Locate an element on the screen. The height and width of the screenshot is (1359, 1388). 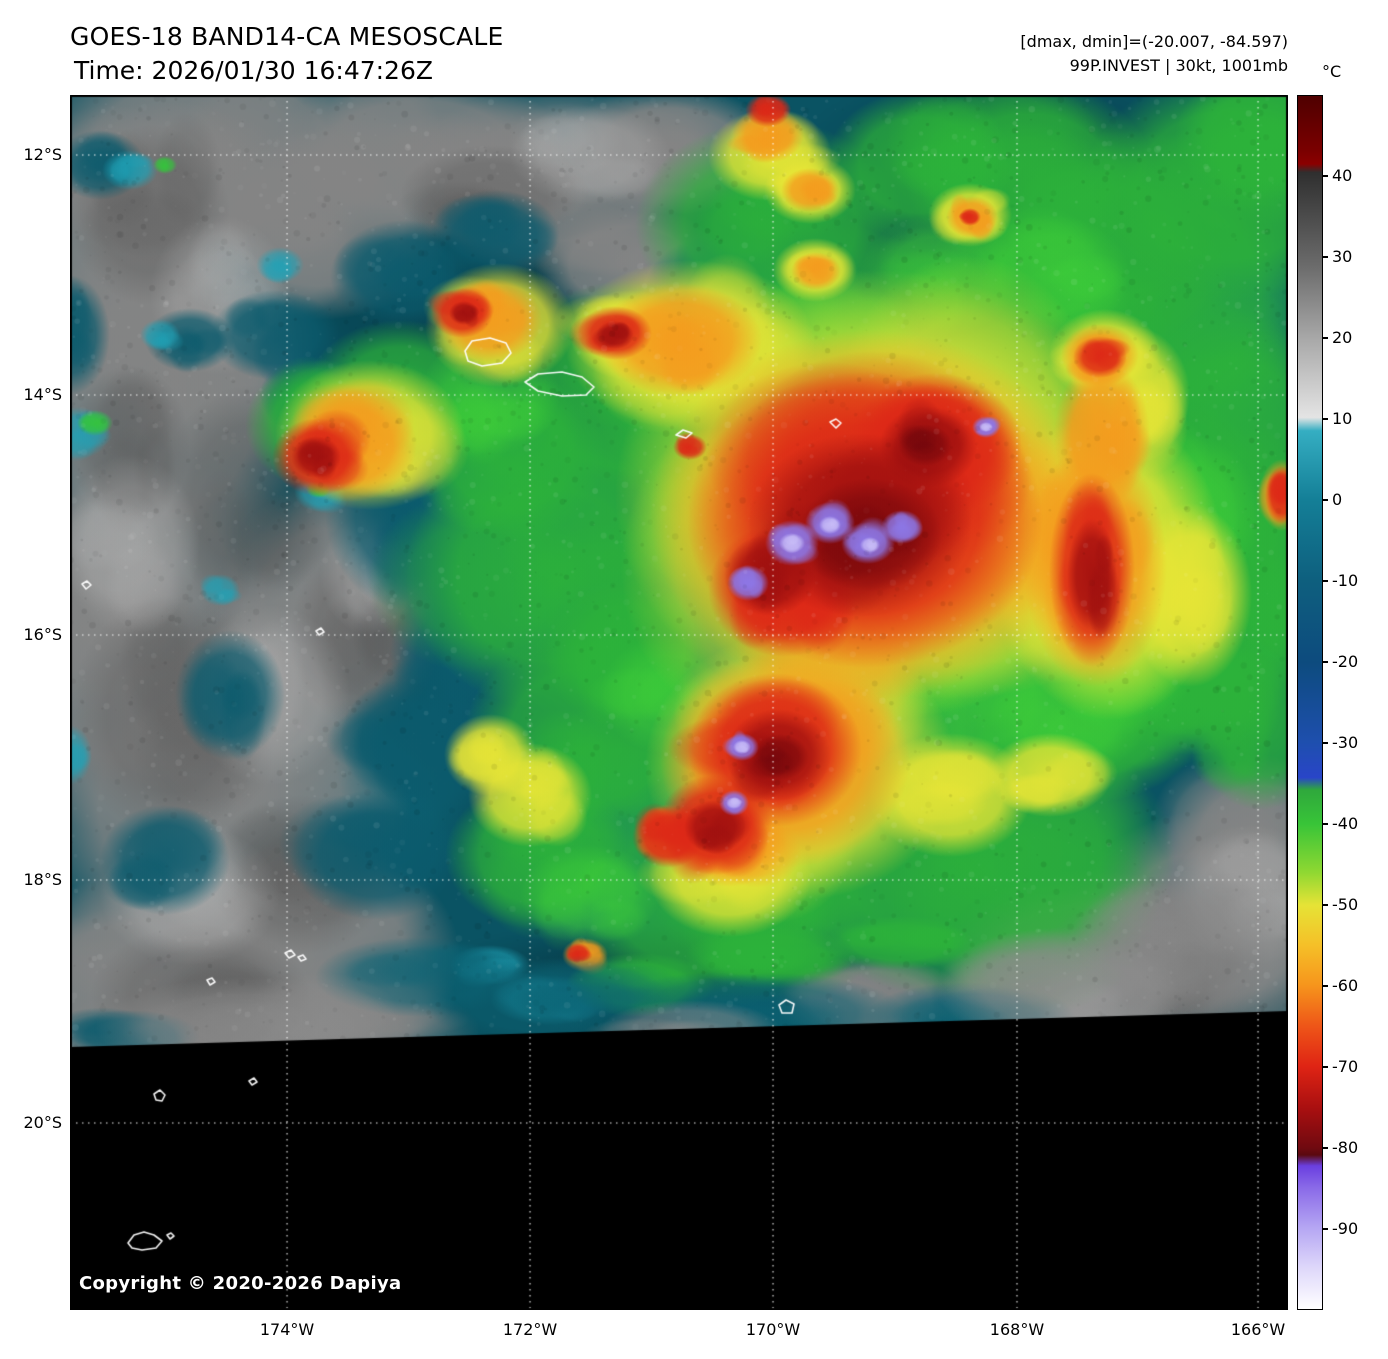
colorbar-tick-label: 30 is located at coordinates (1342, 256).